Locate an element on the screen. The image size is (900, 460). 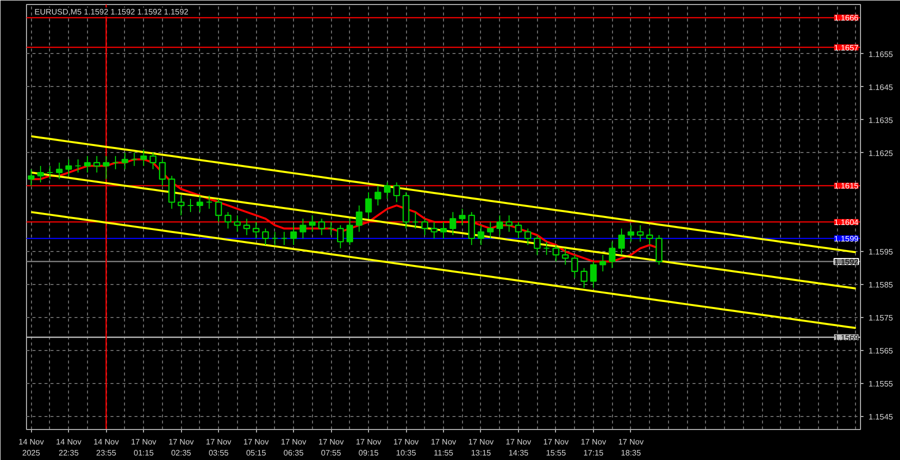
y-tick-label: 1.1645 is located at coordinates (881, 87).